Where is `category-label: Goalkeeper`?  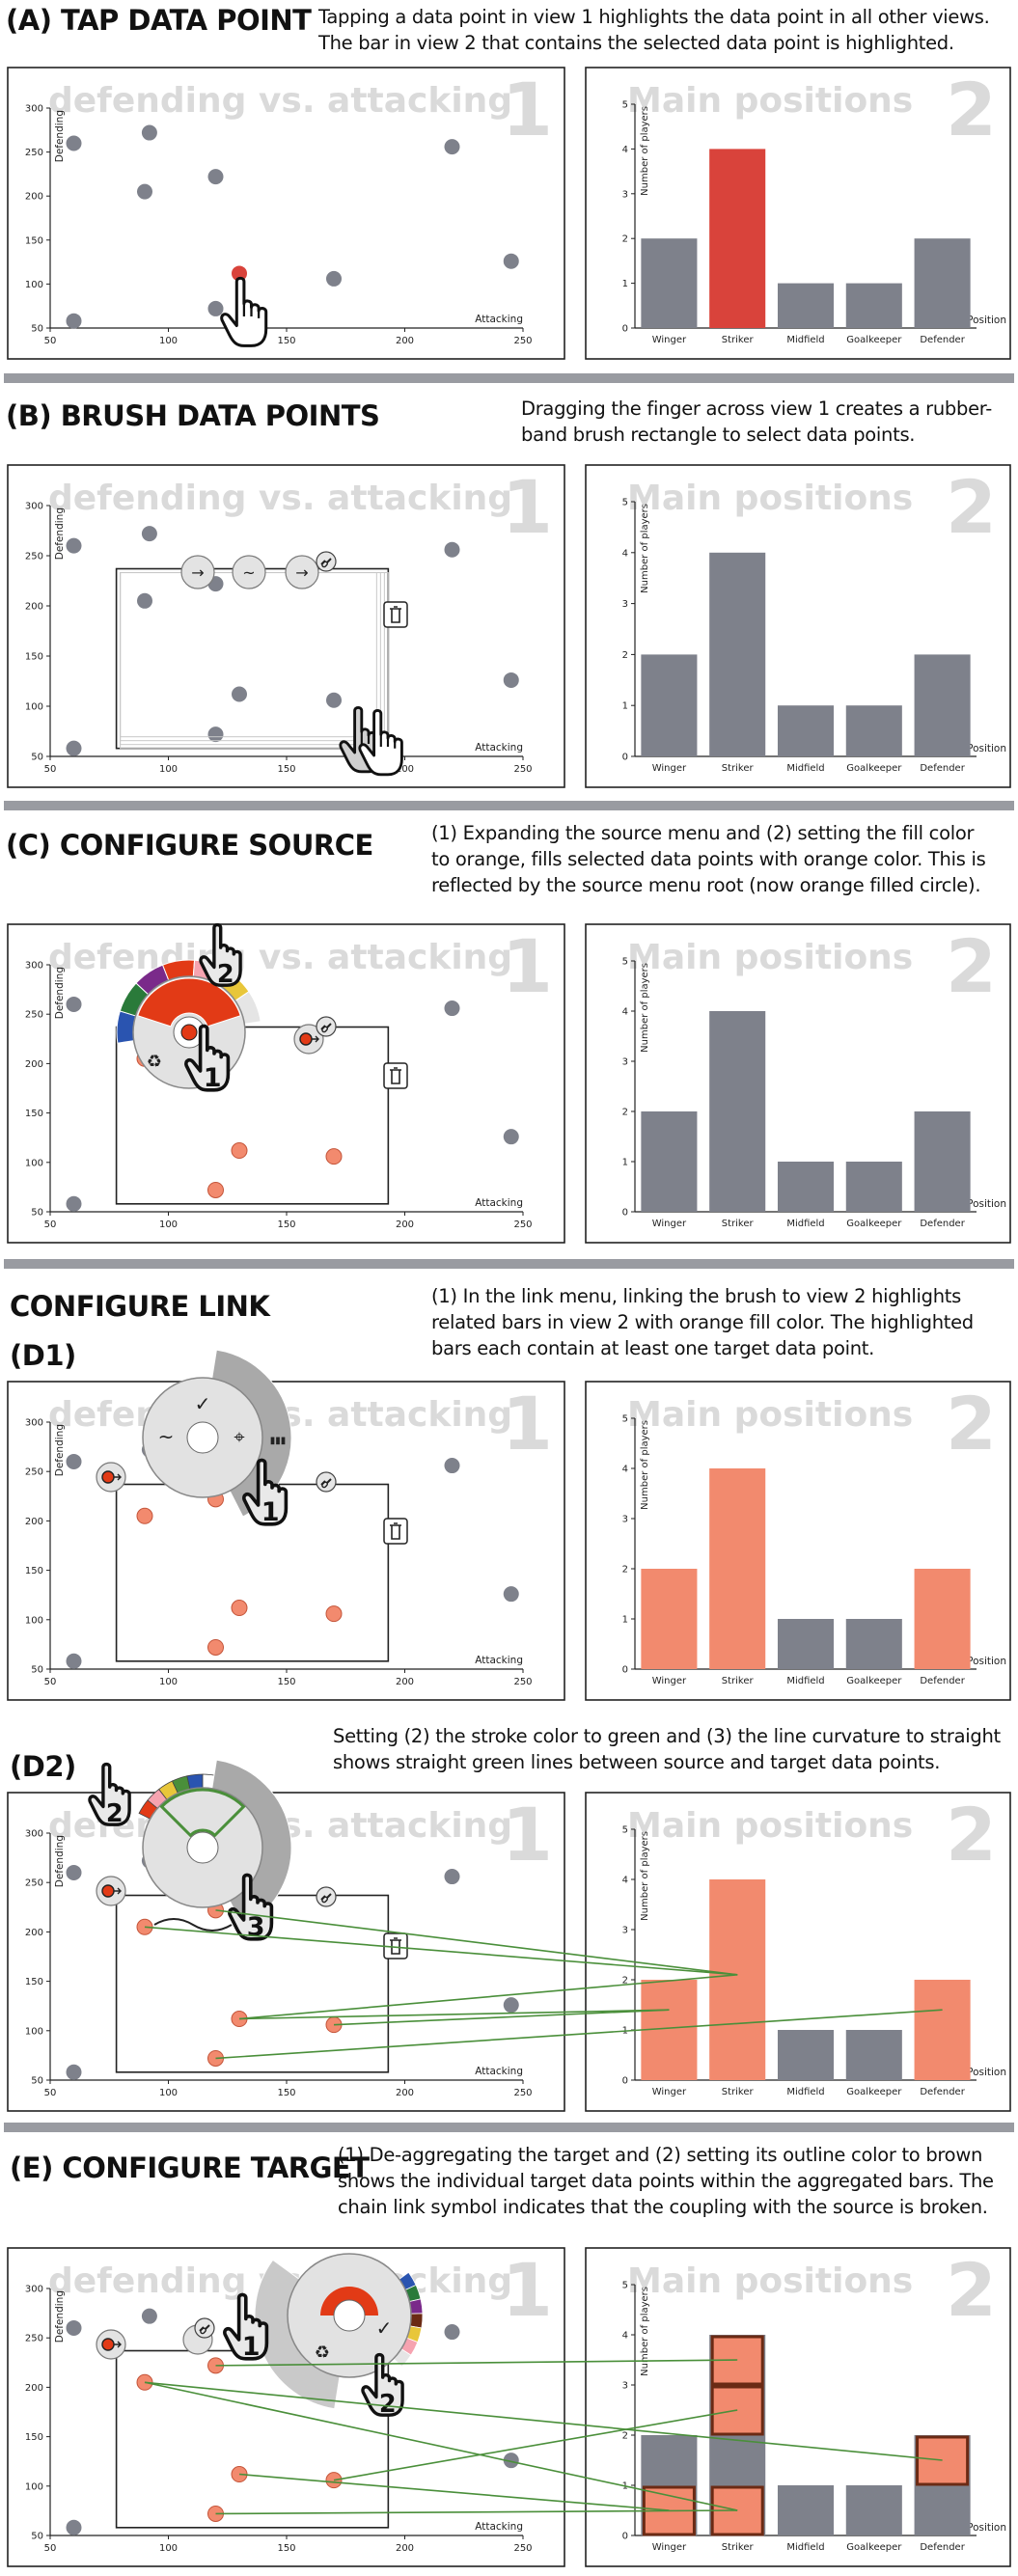
category-label: Goalkeeper is located at coordinates (874, 1224).